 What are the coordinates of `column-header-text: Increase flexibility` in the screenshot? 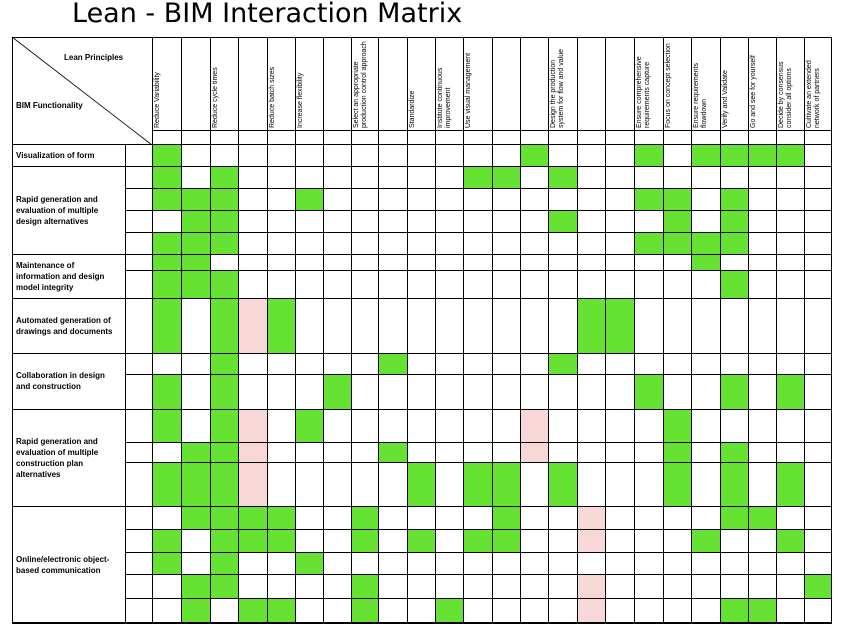 It's located at (300, 100).